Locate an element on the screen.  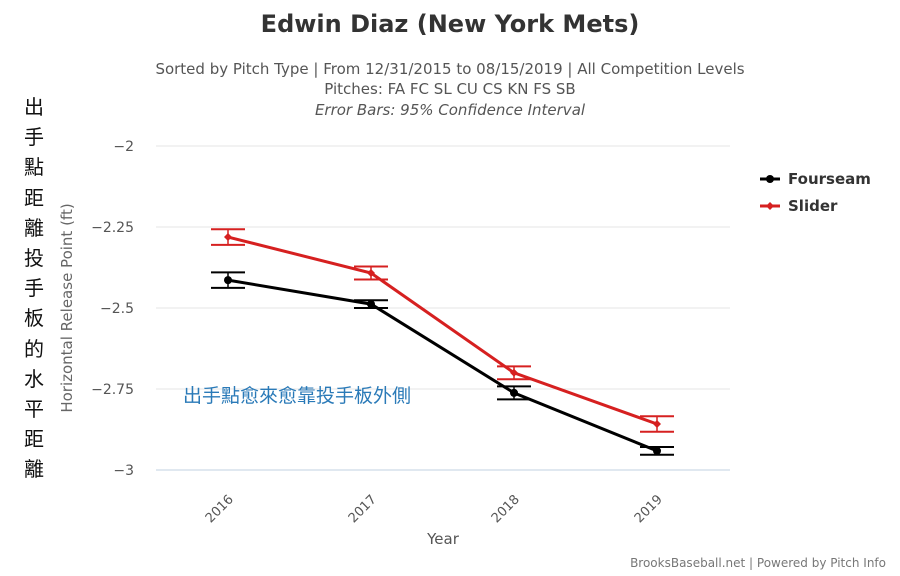
error-bars-subtitle: Error Bars: 95% Confidence Interval is located at coordinates (450, 110).